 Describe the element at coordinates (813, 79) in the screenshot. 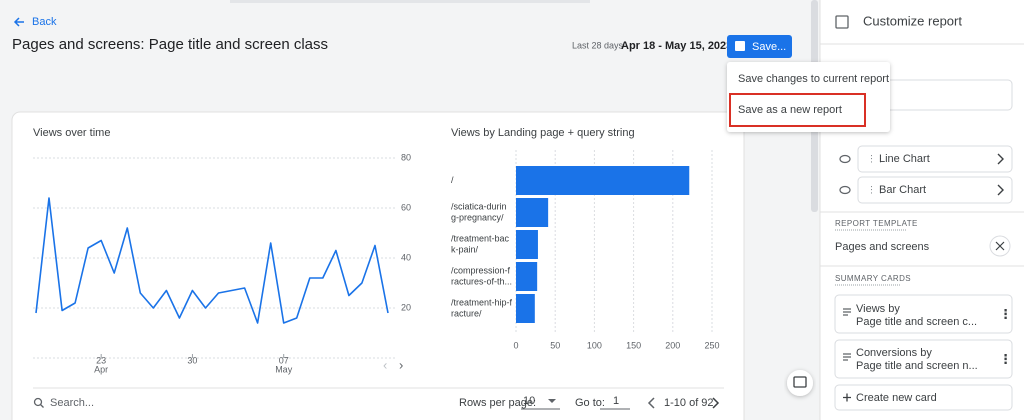

I see `menu-item: Save changes to current report` at that location.